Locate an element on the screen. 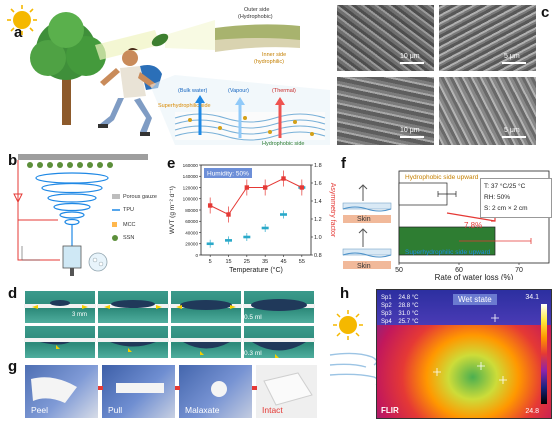 The height and width of the screenshot is (421, 554). humidity-legend-text: Humidity: 50% is located at coordinates (228, 174).